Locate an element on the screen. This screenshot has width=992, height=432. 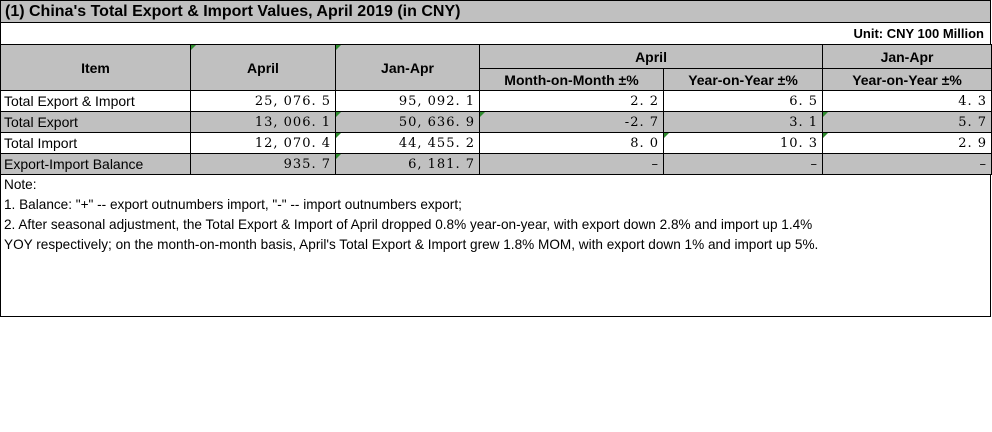
header-group-jan-apr: Jan-Apr is located at coordinates (907, 56).